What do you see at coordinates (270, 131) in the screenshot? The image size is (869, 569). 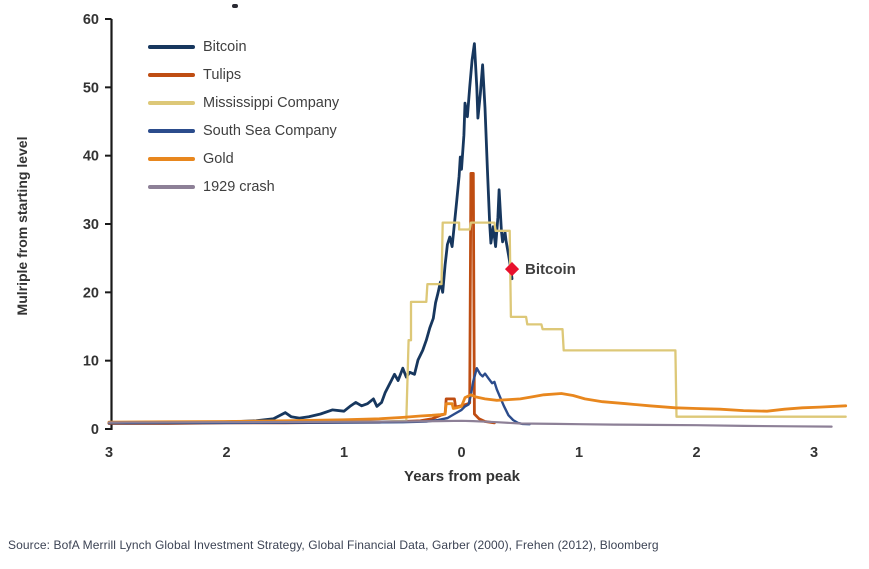 I see `legend-label: South Sea Company` at bounding box center [270, 131].